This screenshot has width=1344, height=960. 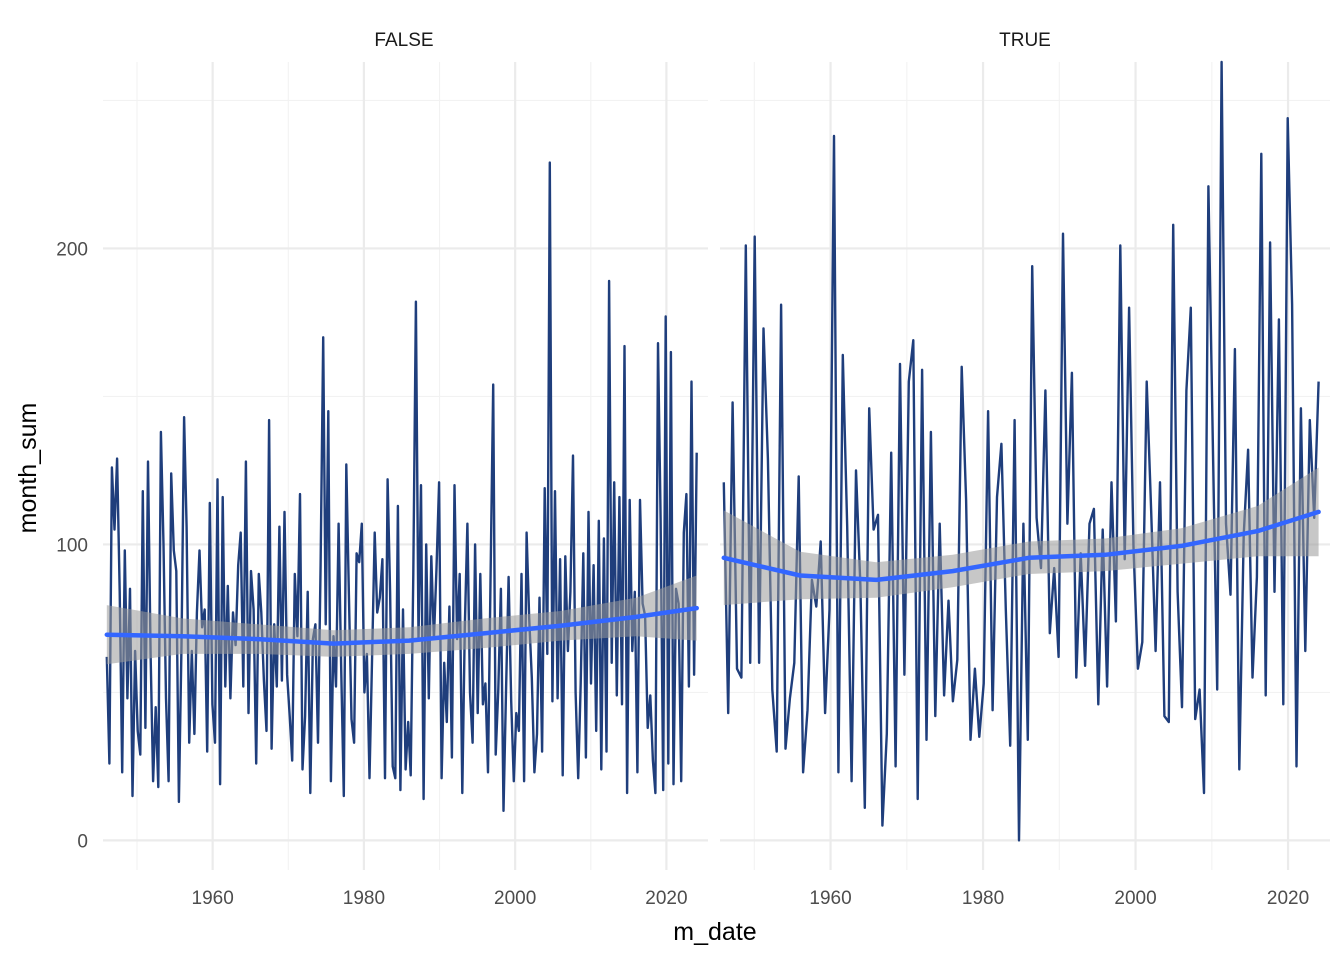 I want to click on y-tick-label: 200, so click(x=72, y=249).